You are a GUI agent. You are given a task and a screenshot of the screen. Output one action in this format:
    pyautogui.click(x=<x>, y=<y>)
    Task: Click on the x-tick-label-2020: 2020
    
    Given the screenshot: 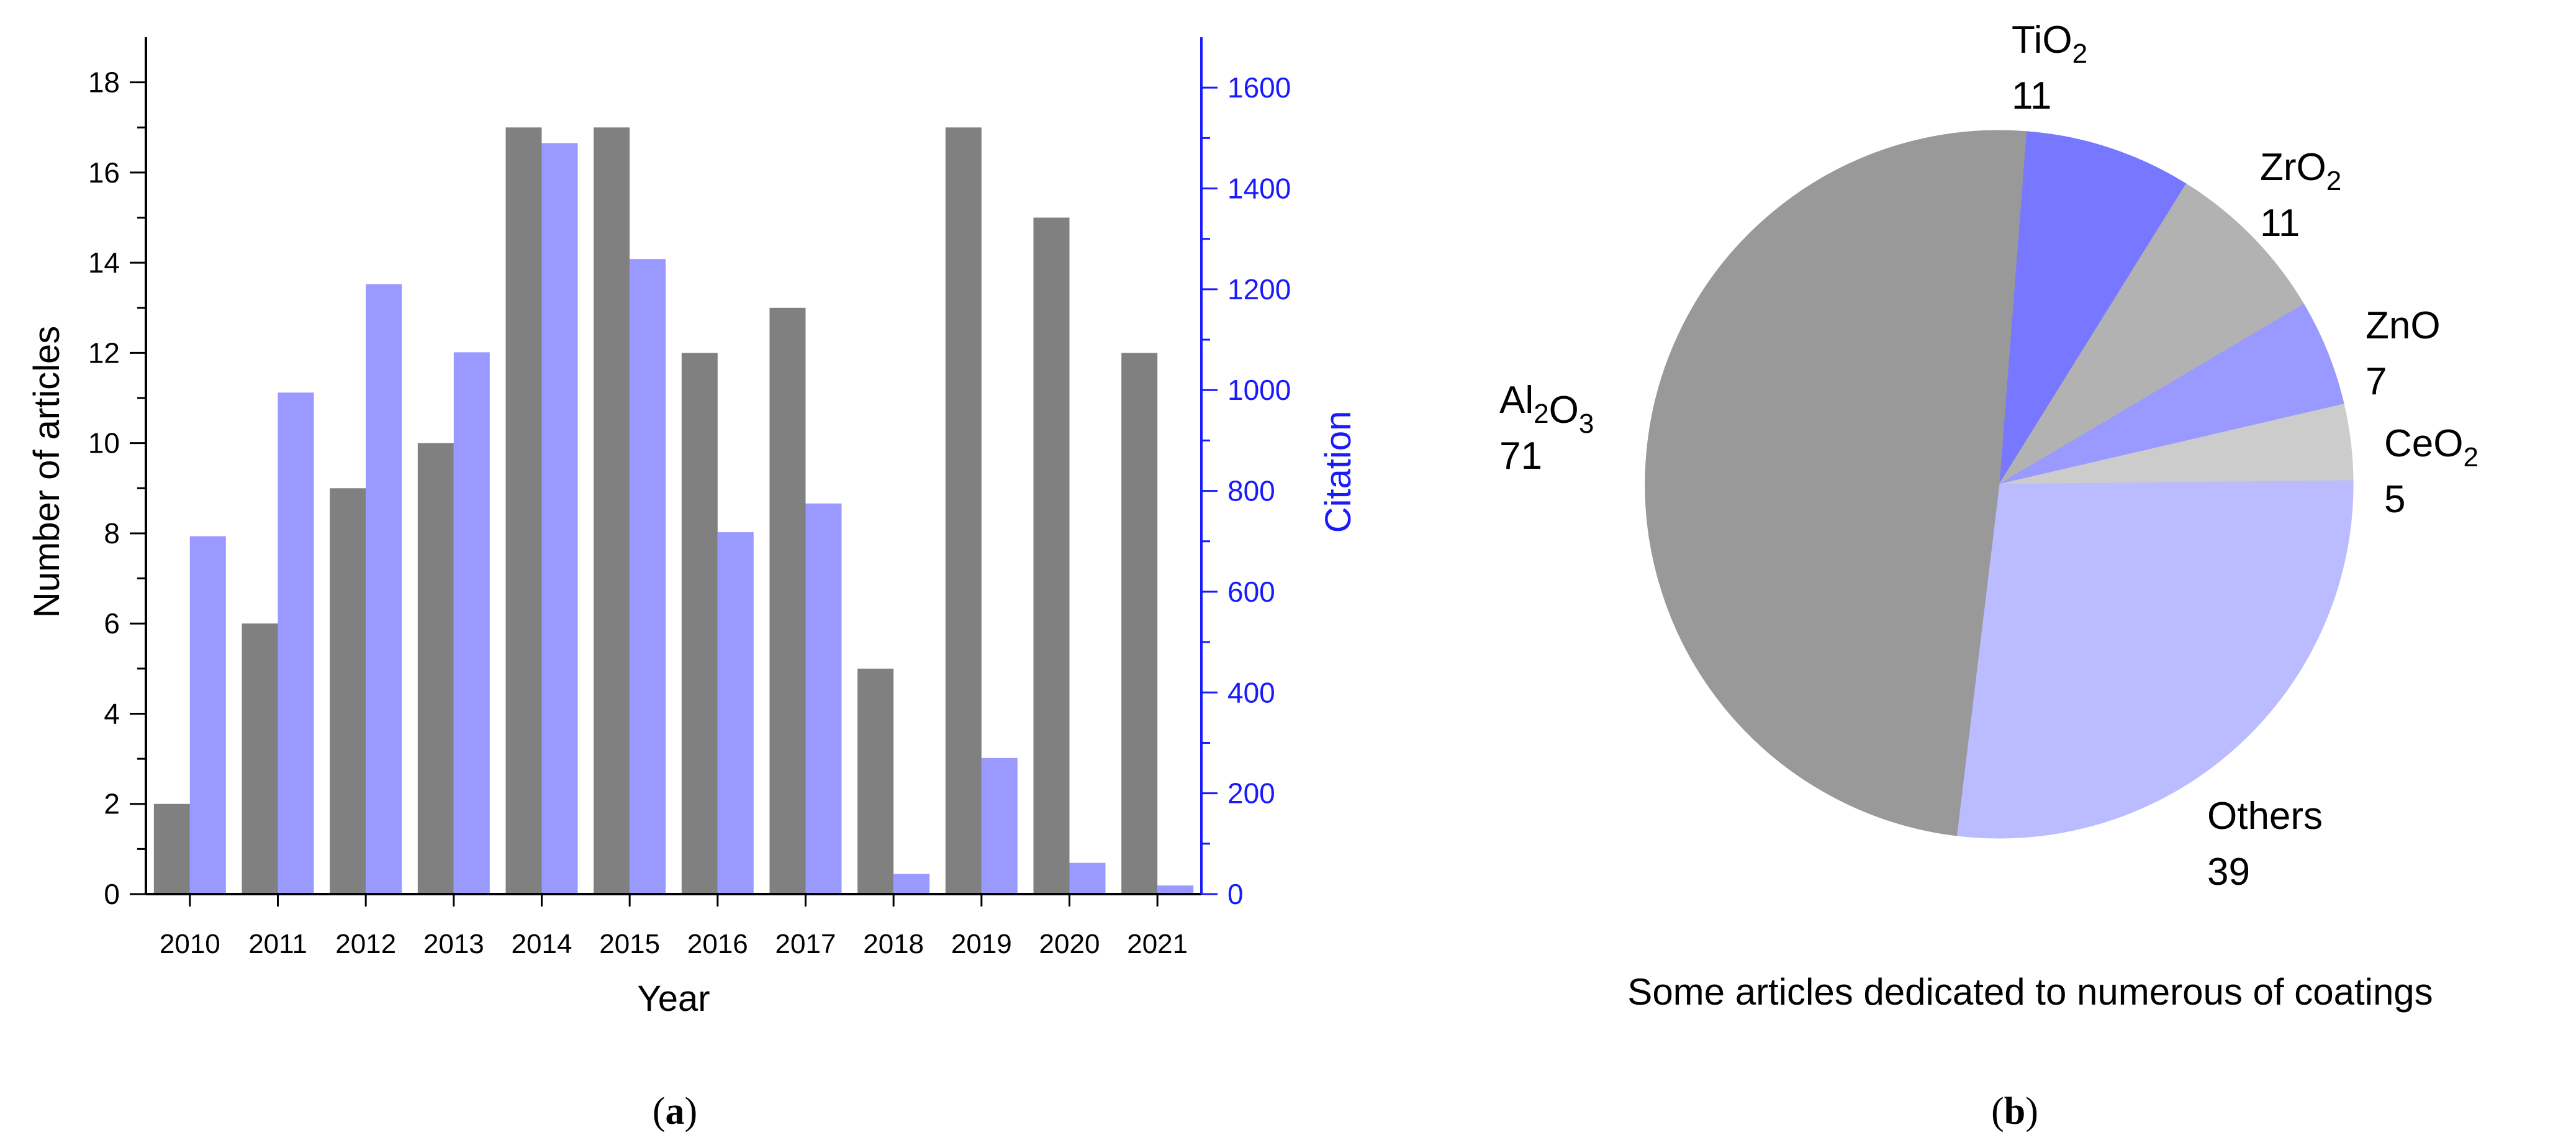 What is the action you would take?
    pyautogui.click(x=1069, y=944)
    